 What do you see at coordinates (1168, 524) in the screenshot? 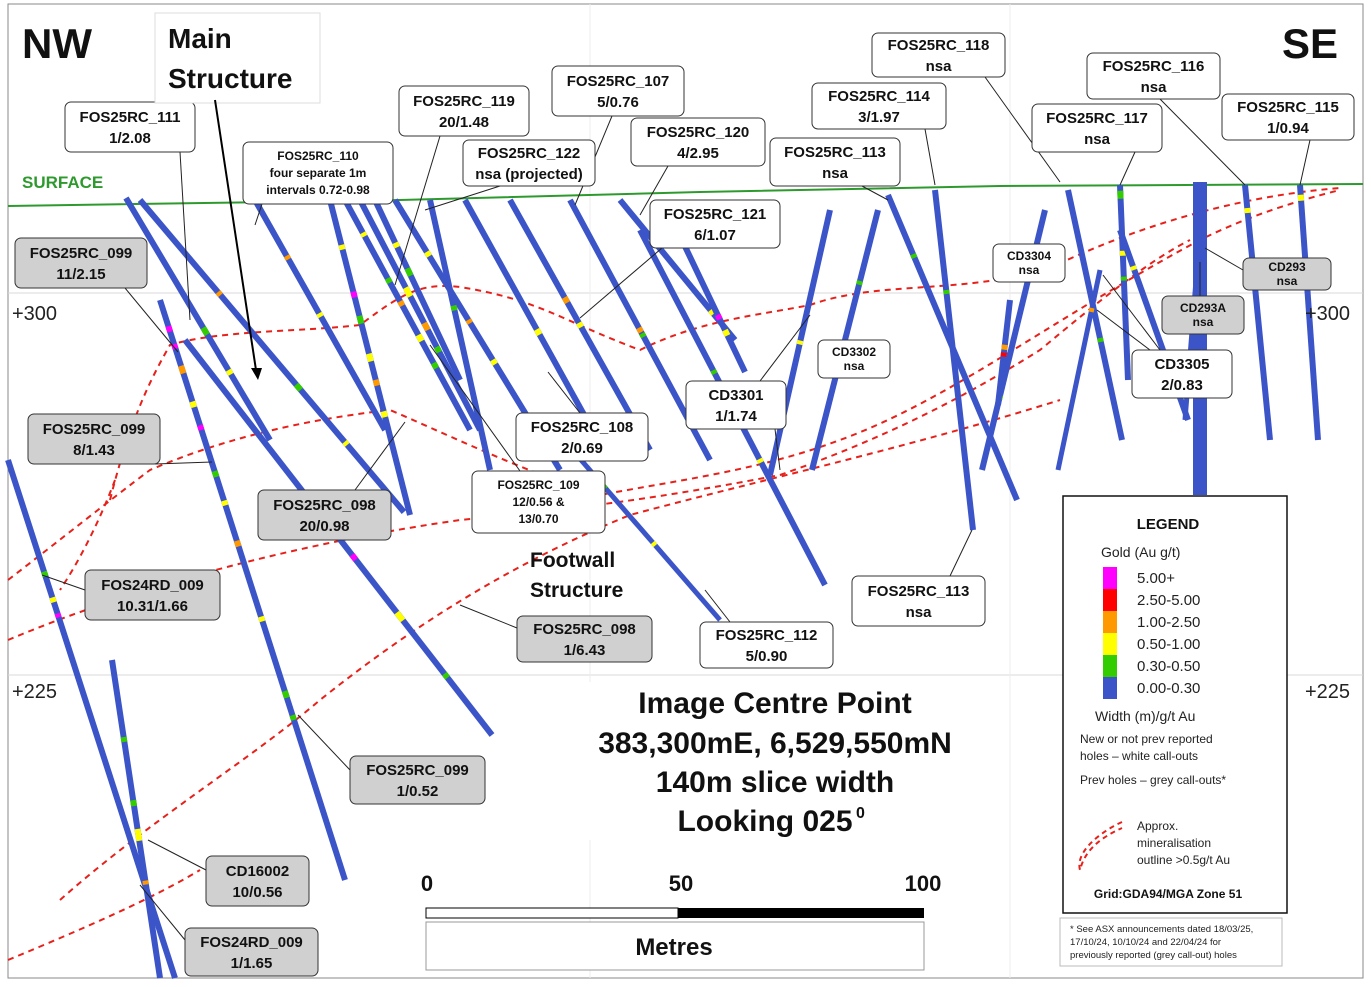
I see `legend-title: LEGEND` at bounding box center [1168, 524].